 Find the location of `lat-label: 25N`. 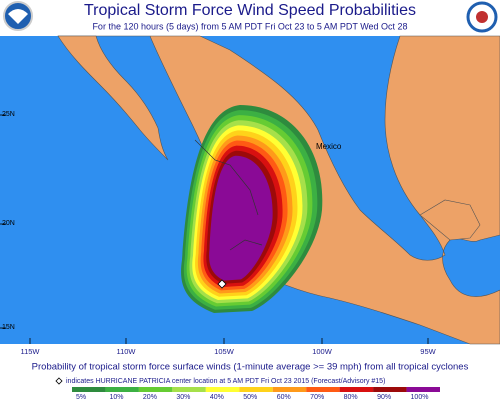

lat-label: 25N is located at coordinates (8, 114).